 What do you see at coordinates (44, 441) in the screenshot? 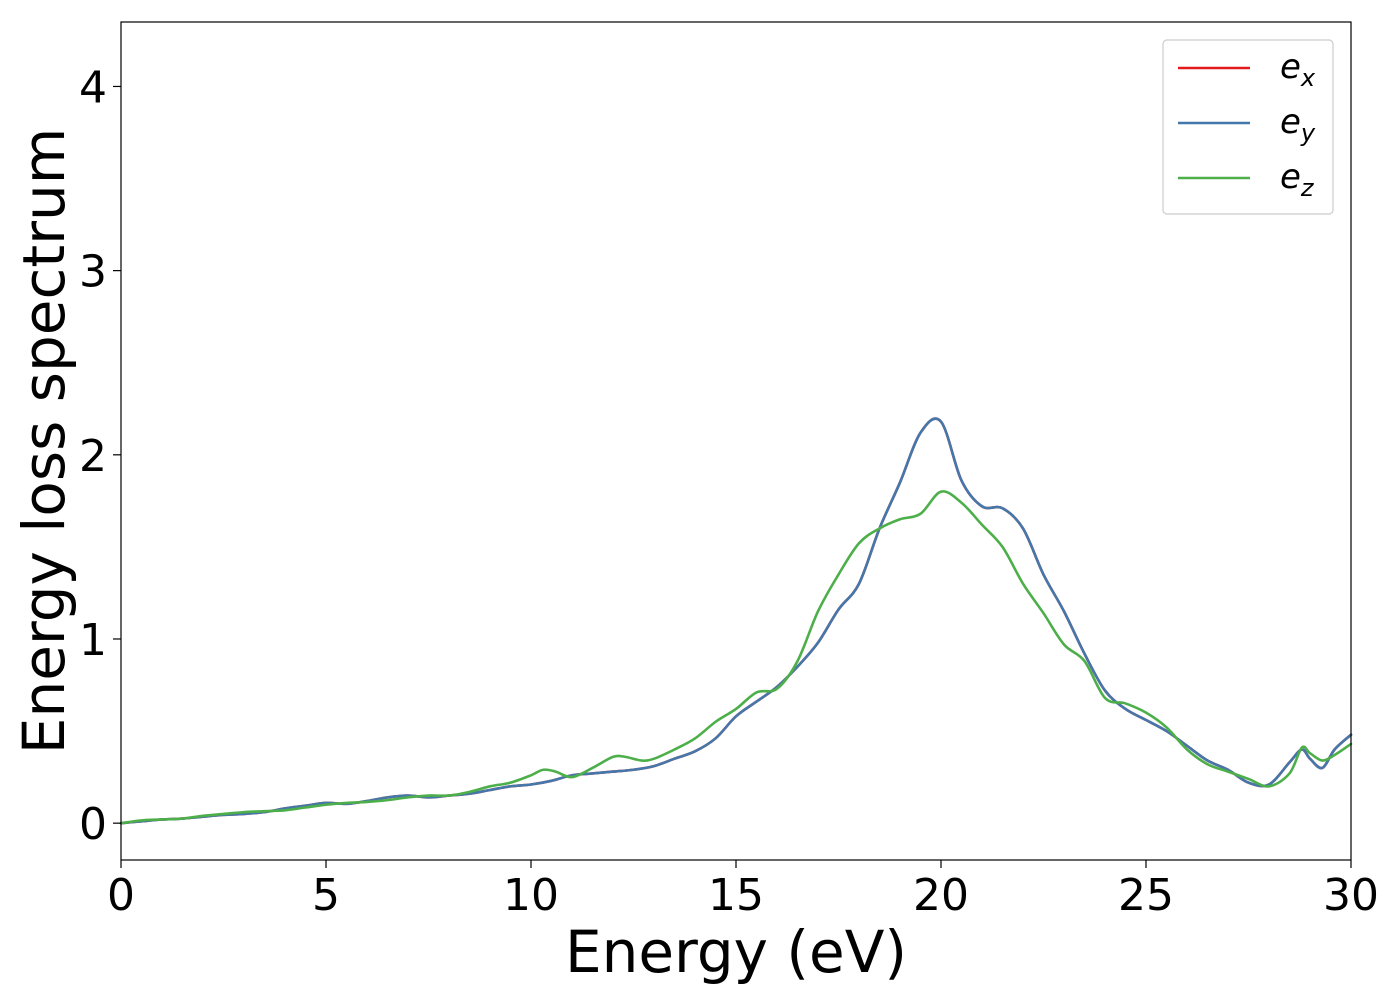
I see `y-axis-label: Energy loss spectrum` at bounding box center [44, 441].